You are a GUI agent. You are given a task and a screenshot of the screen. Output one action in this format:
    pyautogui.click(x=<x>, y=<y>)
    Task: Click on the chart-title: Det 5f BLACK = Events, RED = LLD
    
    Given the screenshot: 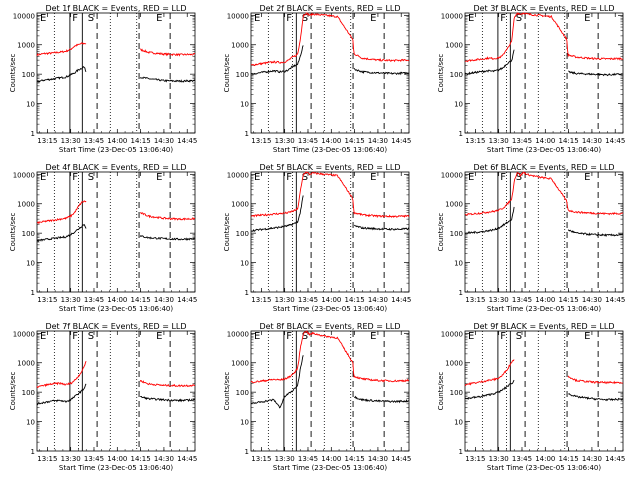 What is the action you would take?
    pyautogui.click(x=329, y=167)
    